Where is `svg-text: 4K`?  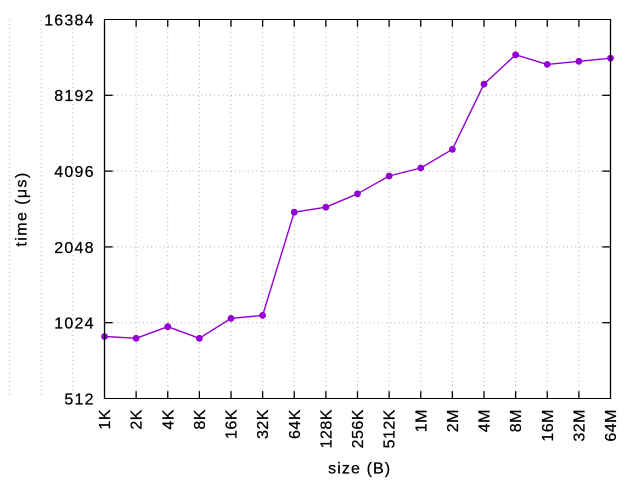 svg-text: 4K is located at coordinates (168, 419).